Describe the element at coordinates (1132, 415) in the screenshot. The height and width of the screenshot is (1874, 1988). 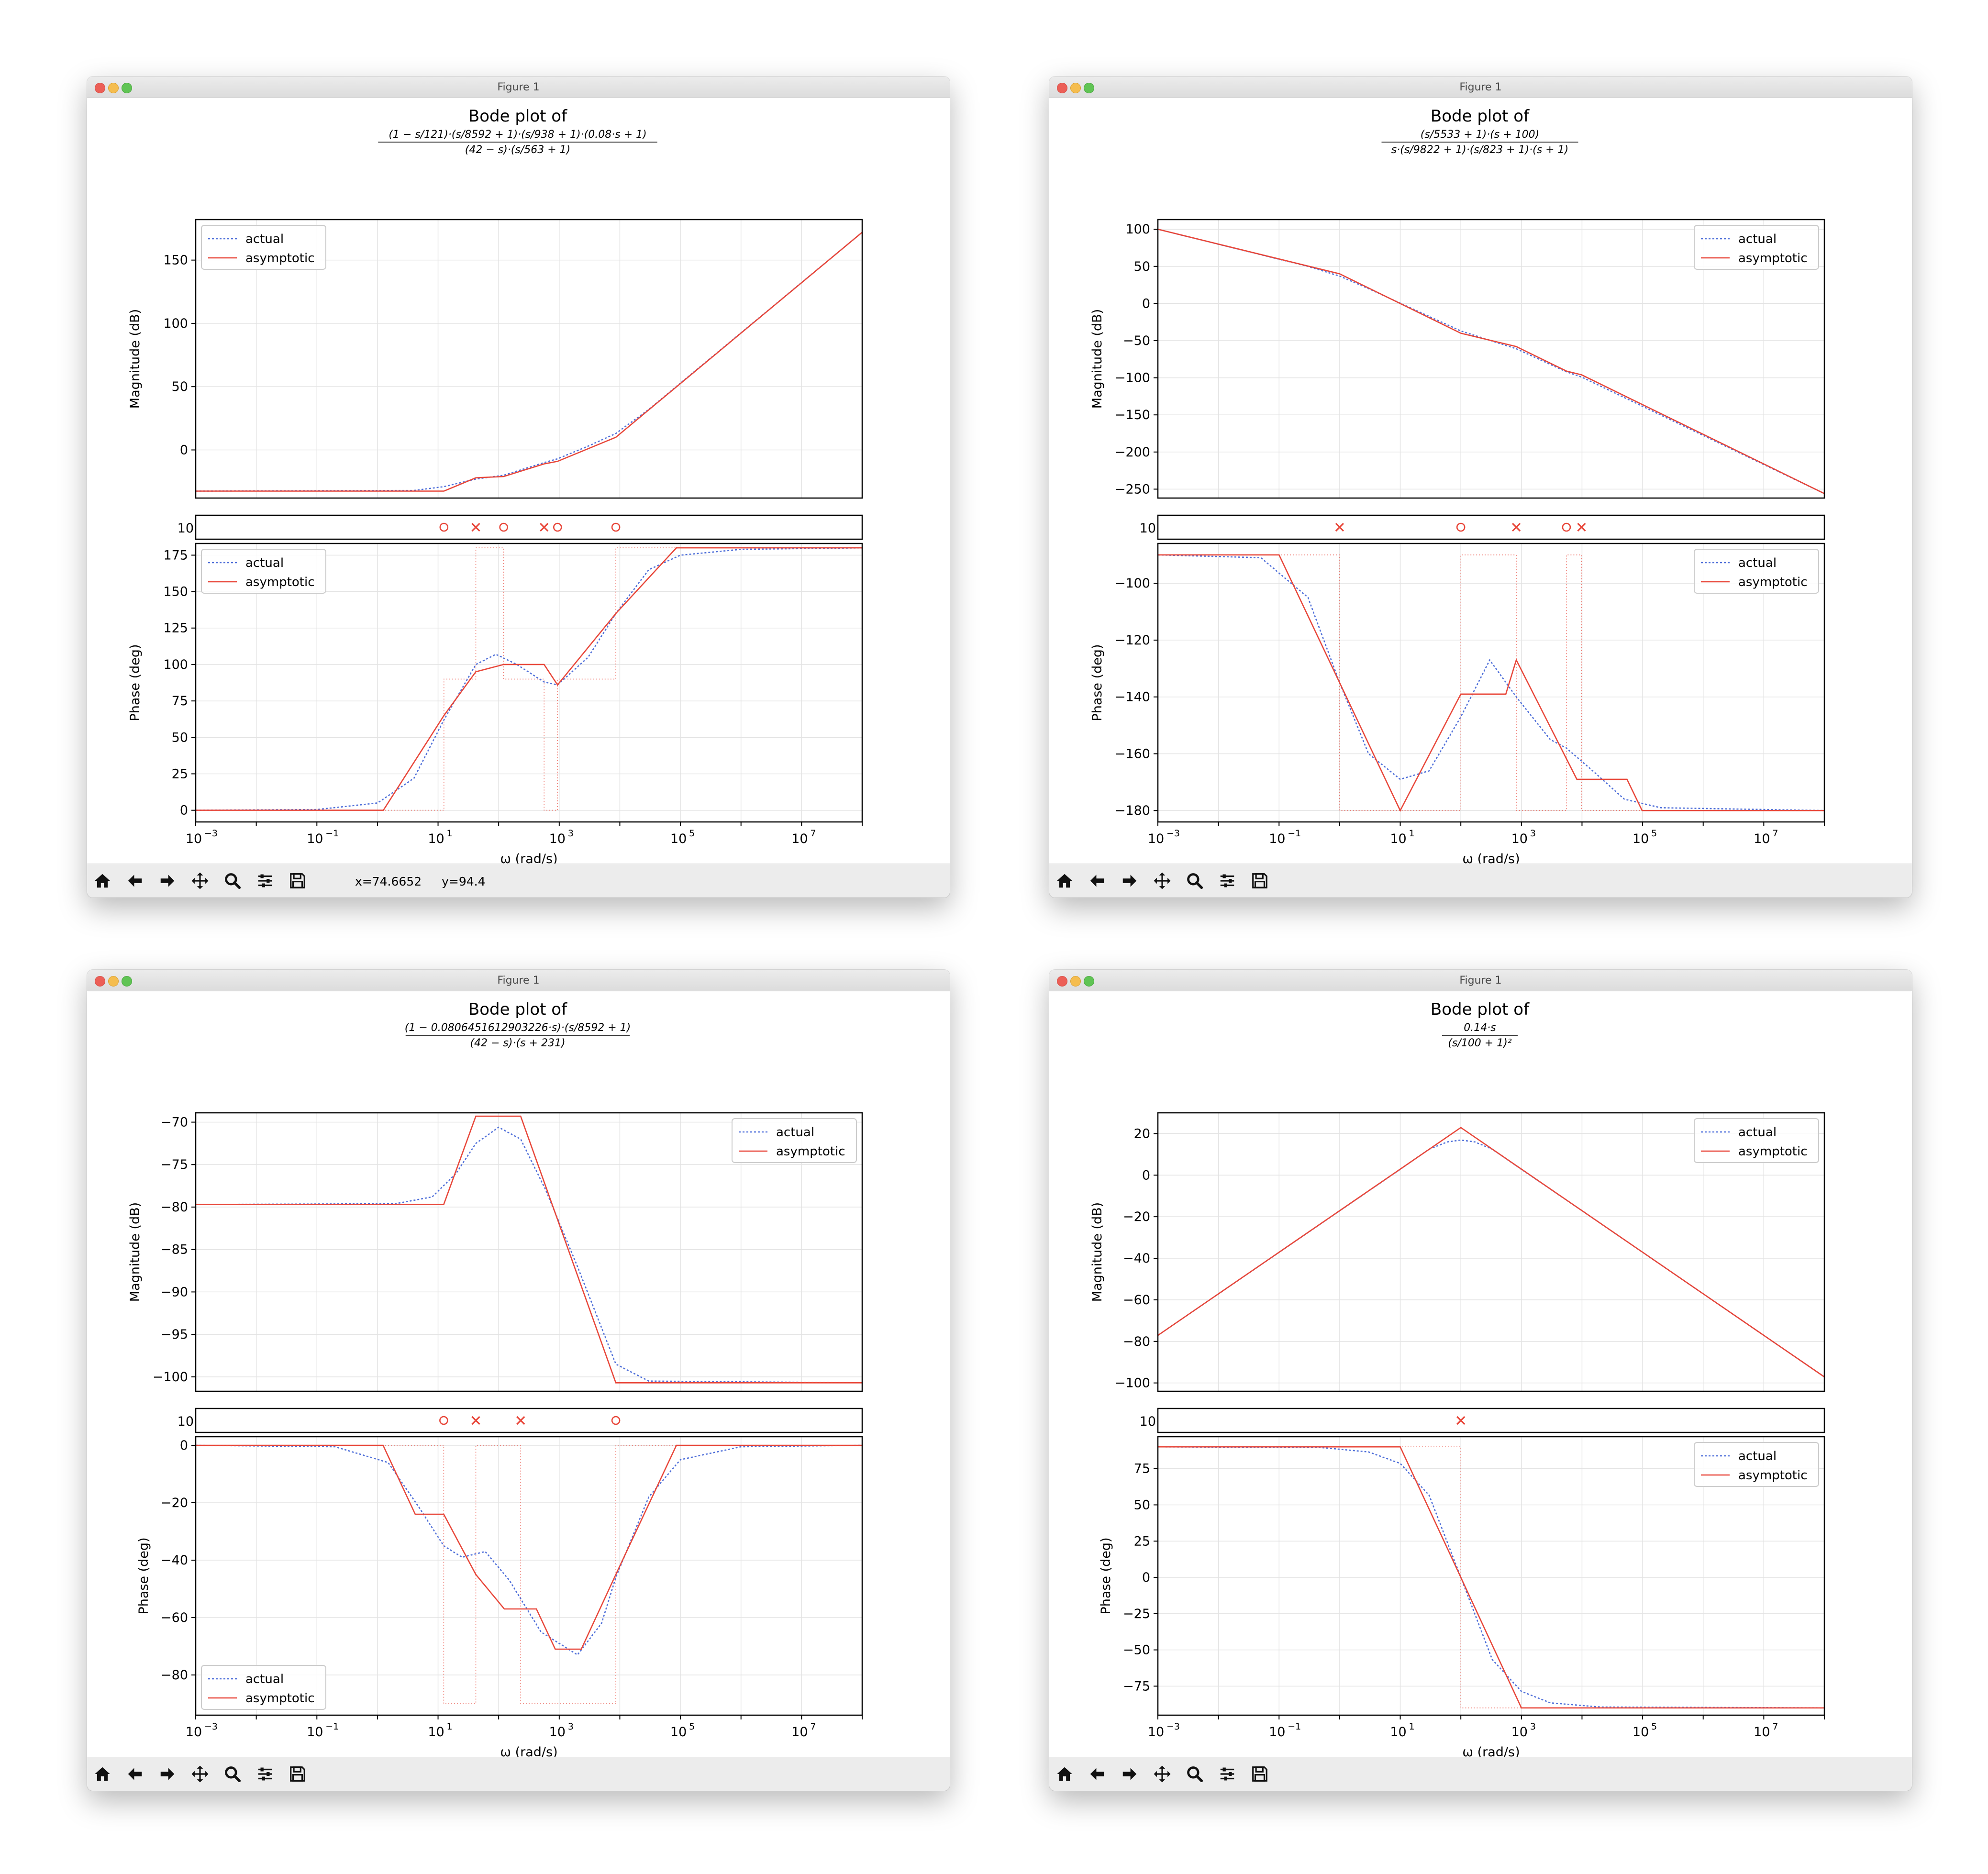
I see `y-tick-label: −150` at that location.